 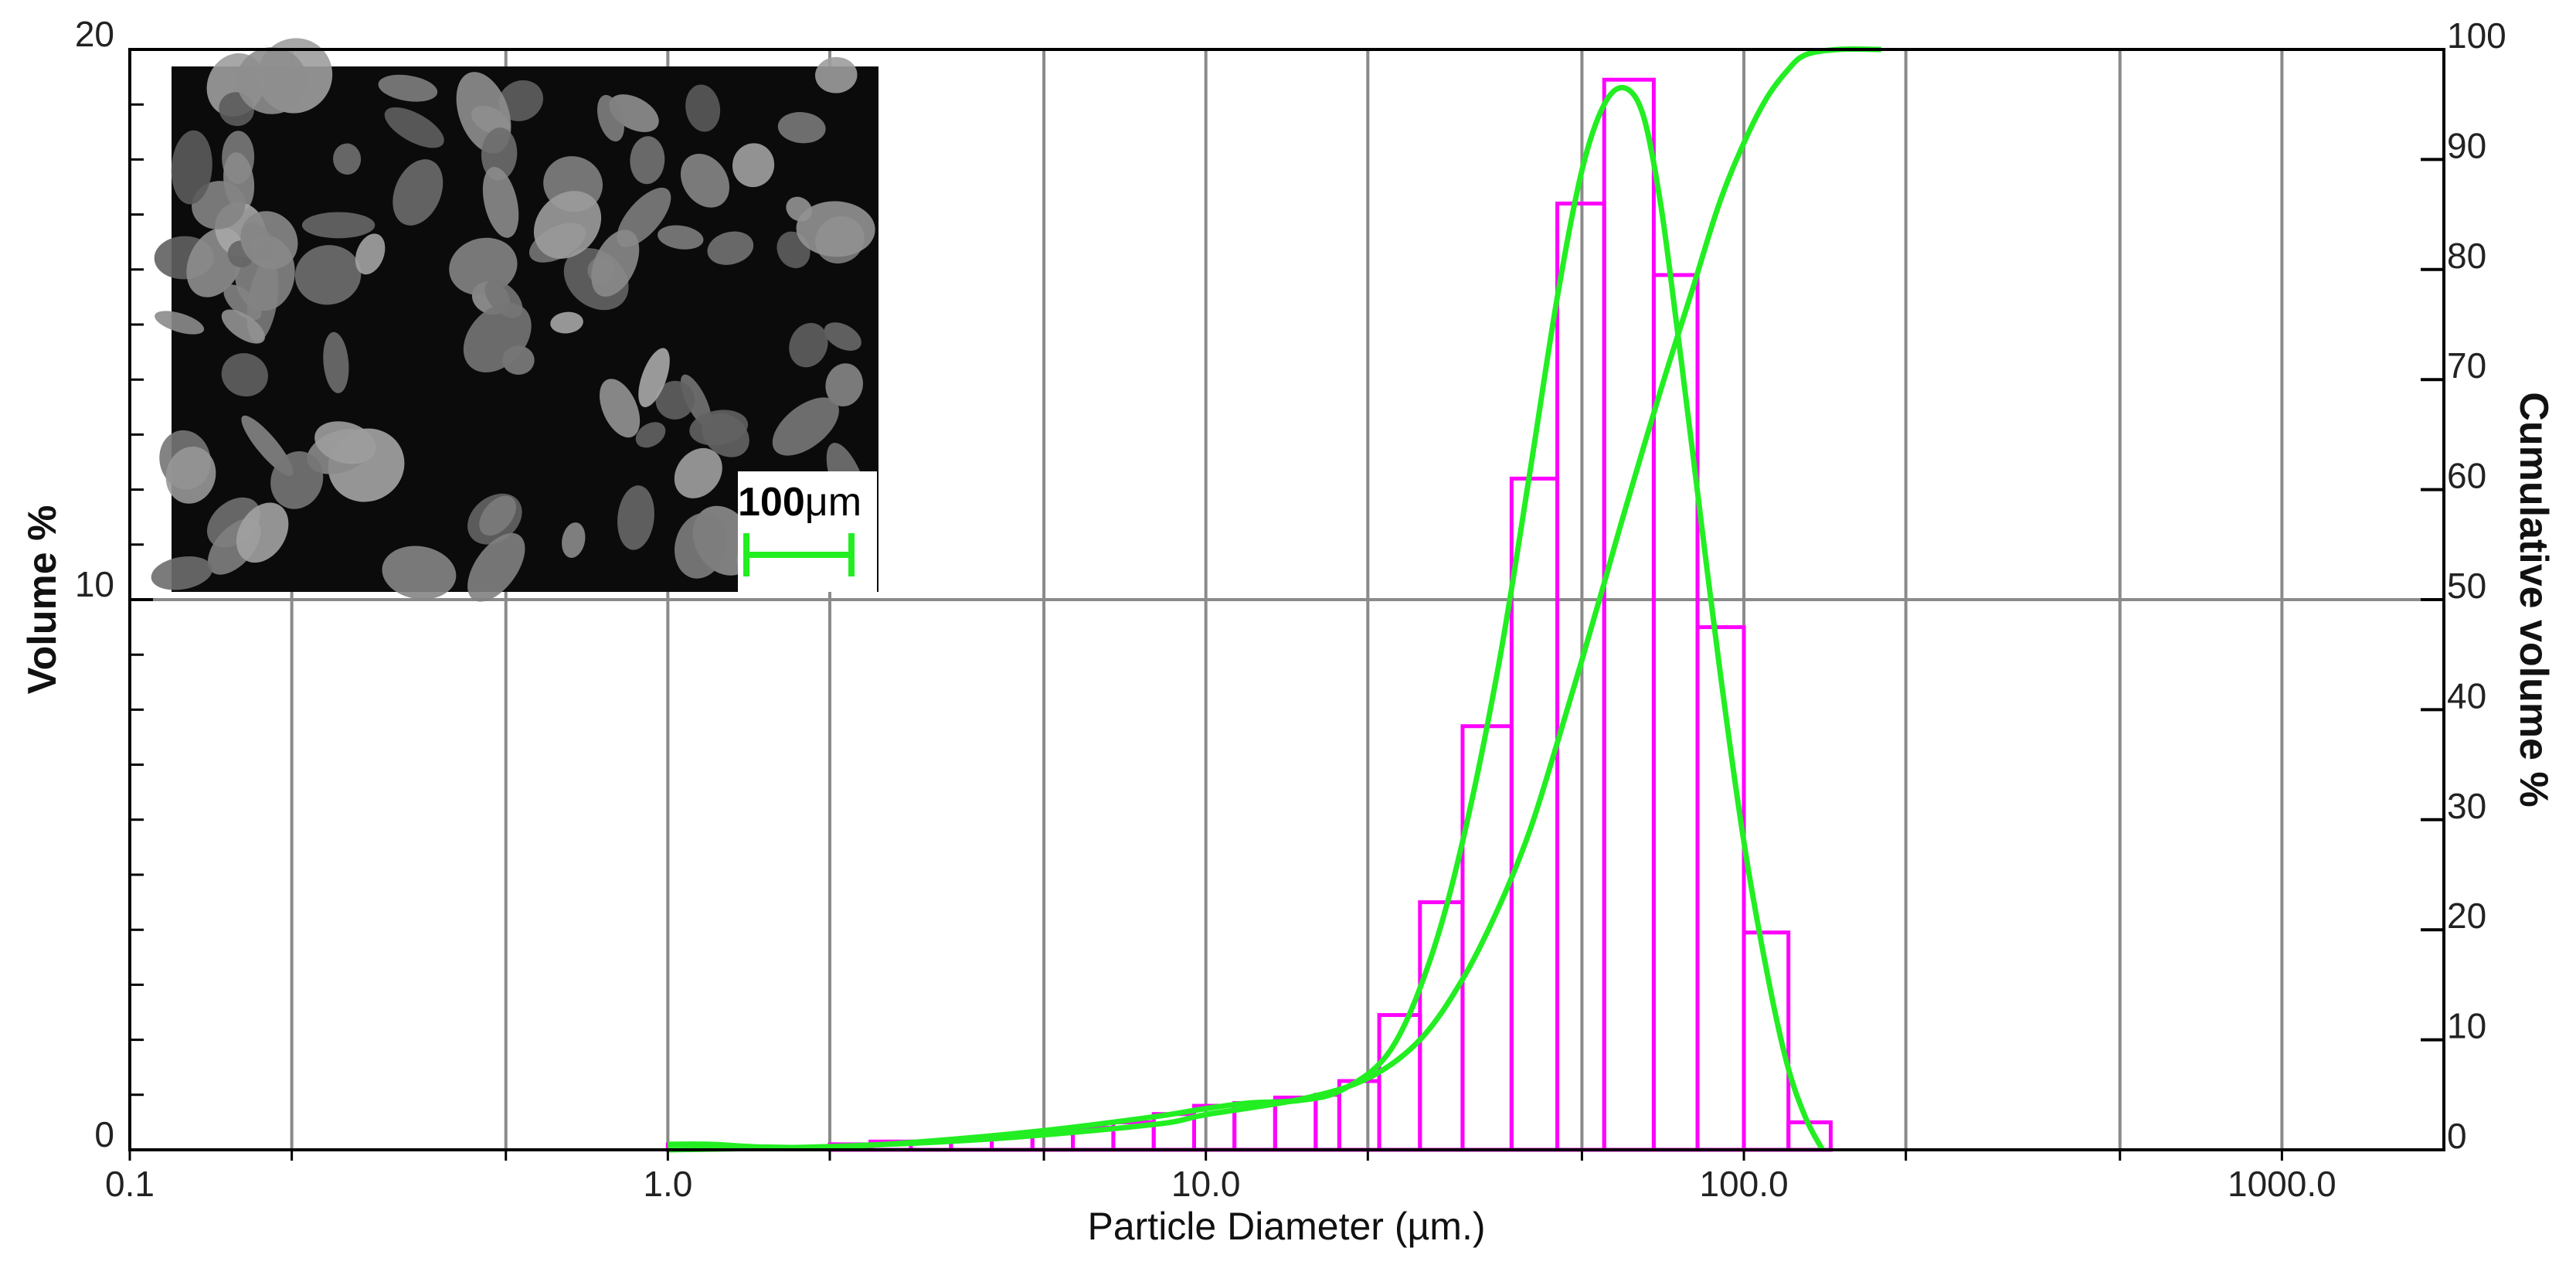 I want to click on y-right-tick-label: 40, so click(x=2466, y=695).